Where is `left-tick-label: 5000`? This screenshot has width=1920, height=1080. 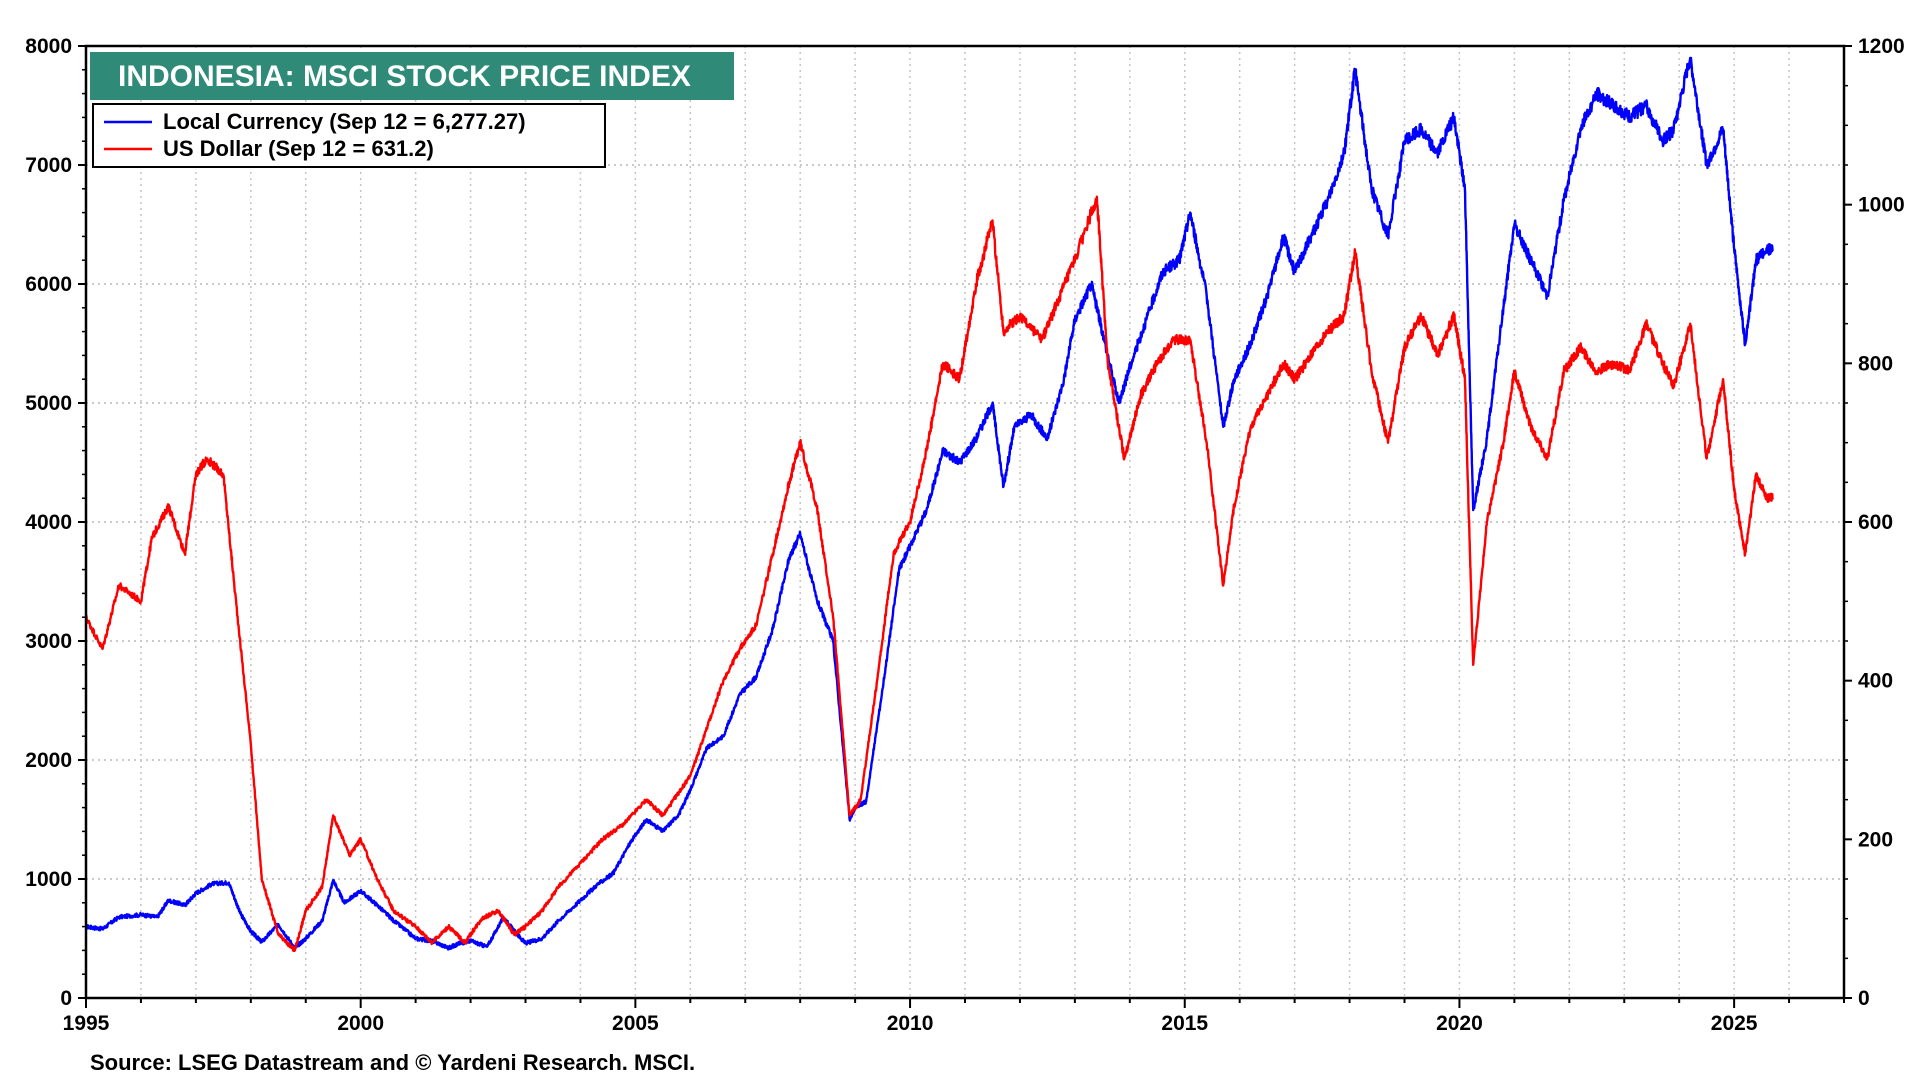 left-tick-label: 5000 is located at coordinates (48, 403).